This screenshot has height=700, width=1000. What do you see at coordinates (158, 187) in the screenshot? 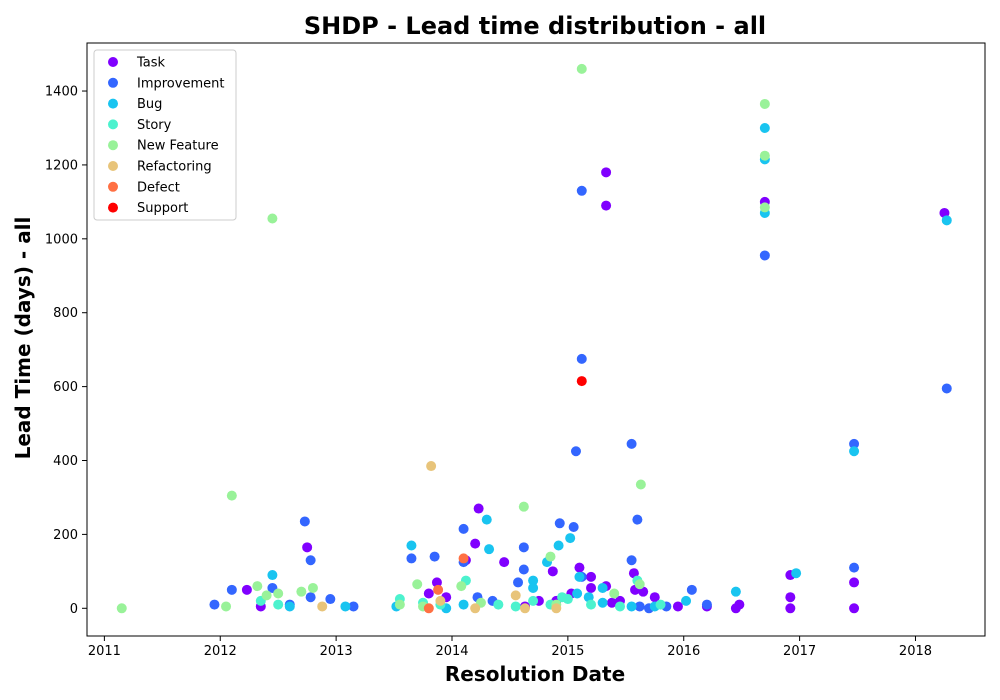
I see `legend-label: Defect` at bounding box center [158, 187].